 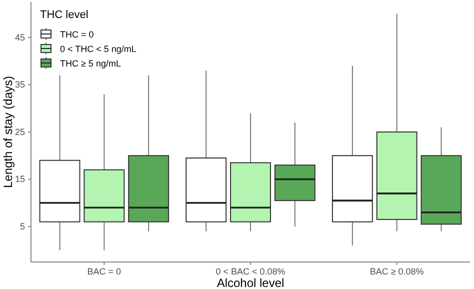 I want to click on y-tick-label: 25, so click(x=19, y=131).